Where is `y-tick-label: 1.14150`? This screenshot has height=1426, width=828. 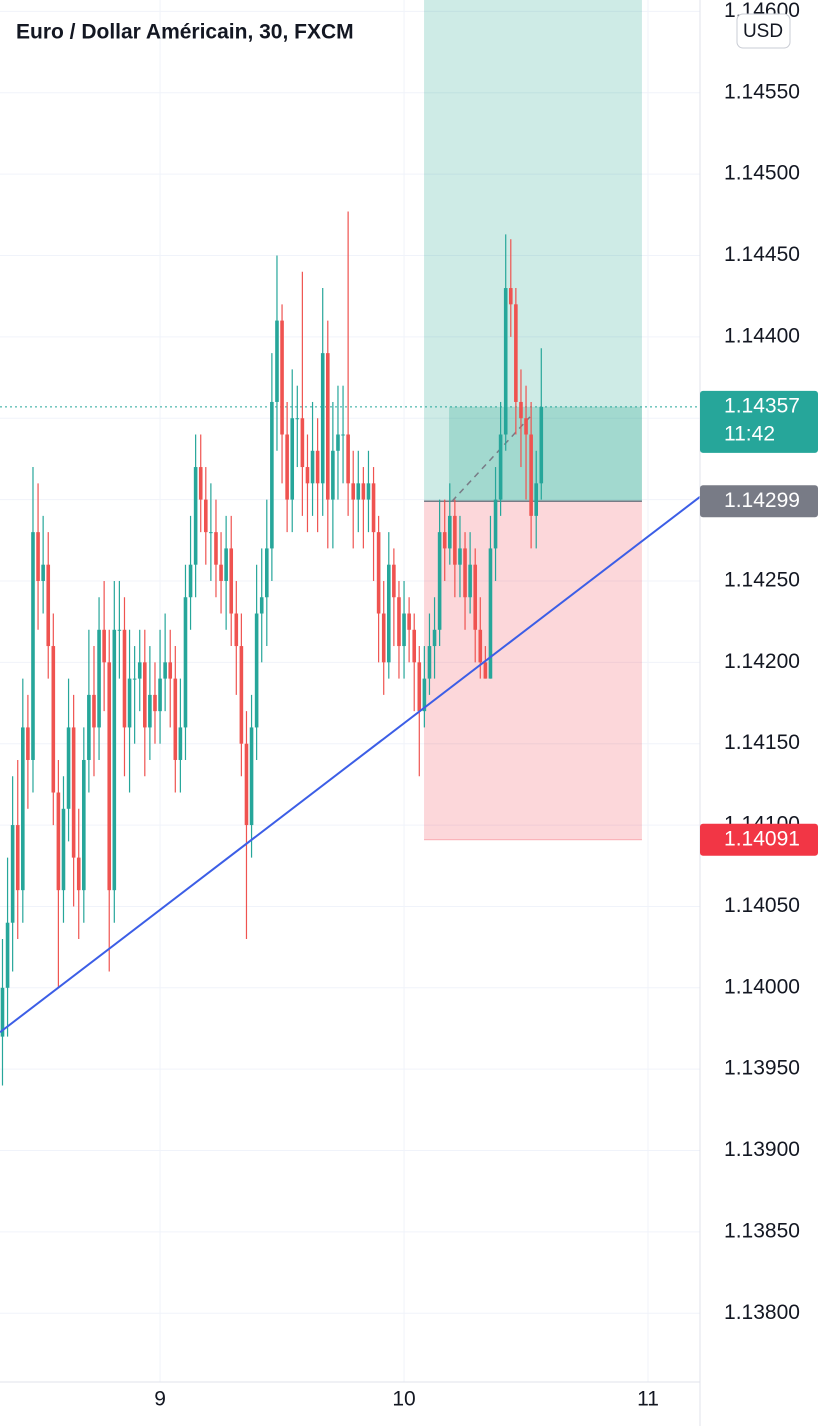
y-tick-label: 1.14150 is located at coordinates (762, 742).